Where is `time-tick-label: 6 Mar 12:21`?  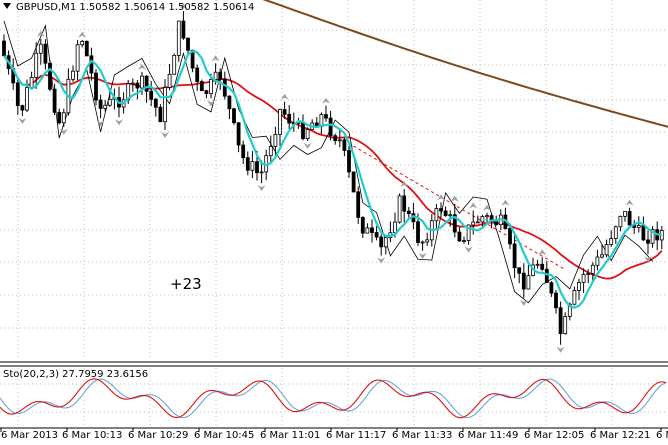 time-tick-label: 6 Mar 12:21 is located at coordinates (620, 435).